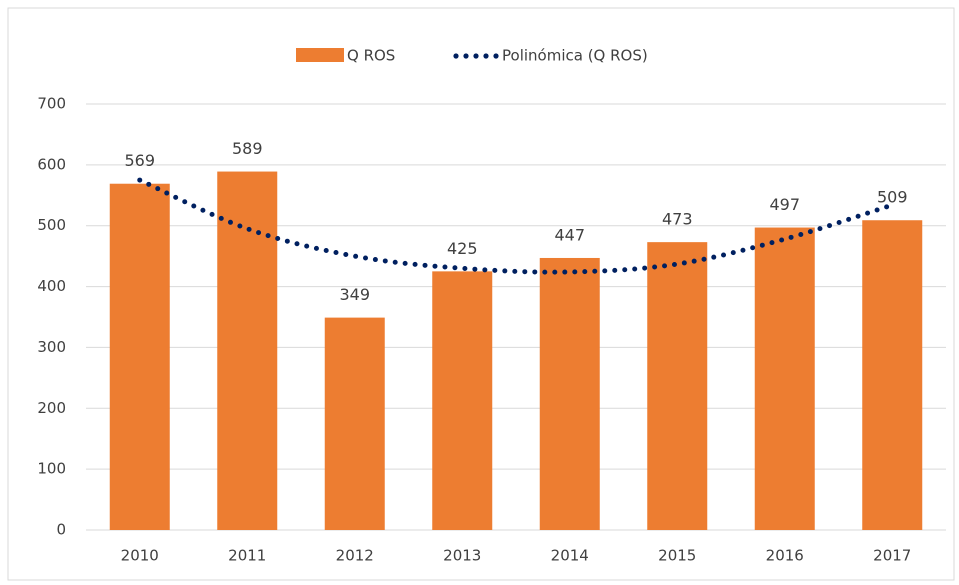 This screenshot has width=959, height=585. What do you see at coordinates (575, 56) in the screenshot?
I see `legend-label: Polinómica (Q ROS)` at bounding box center [575, 56].